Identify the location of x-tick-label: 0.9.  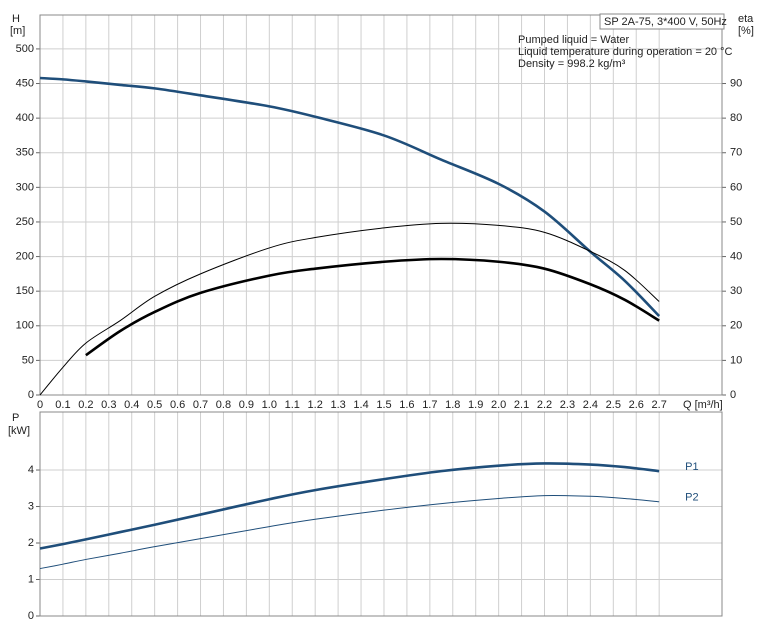
(246, 405).